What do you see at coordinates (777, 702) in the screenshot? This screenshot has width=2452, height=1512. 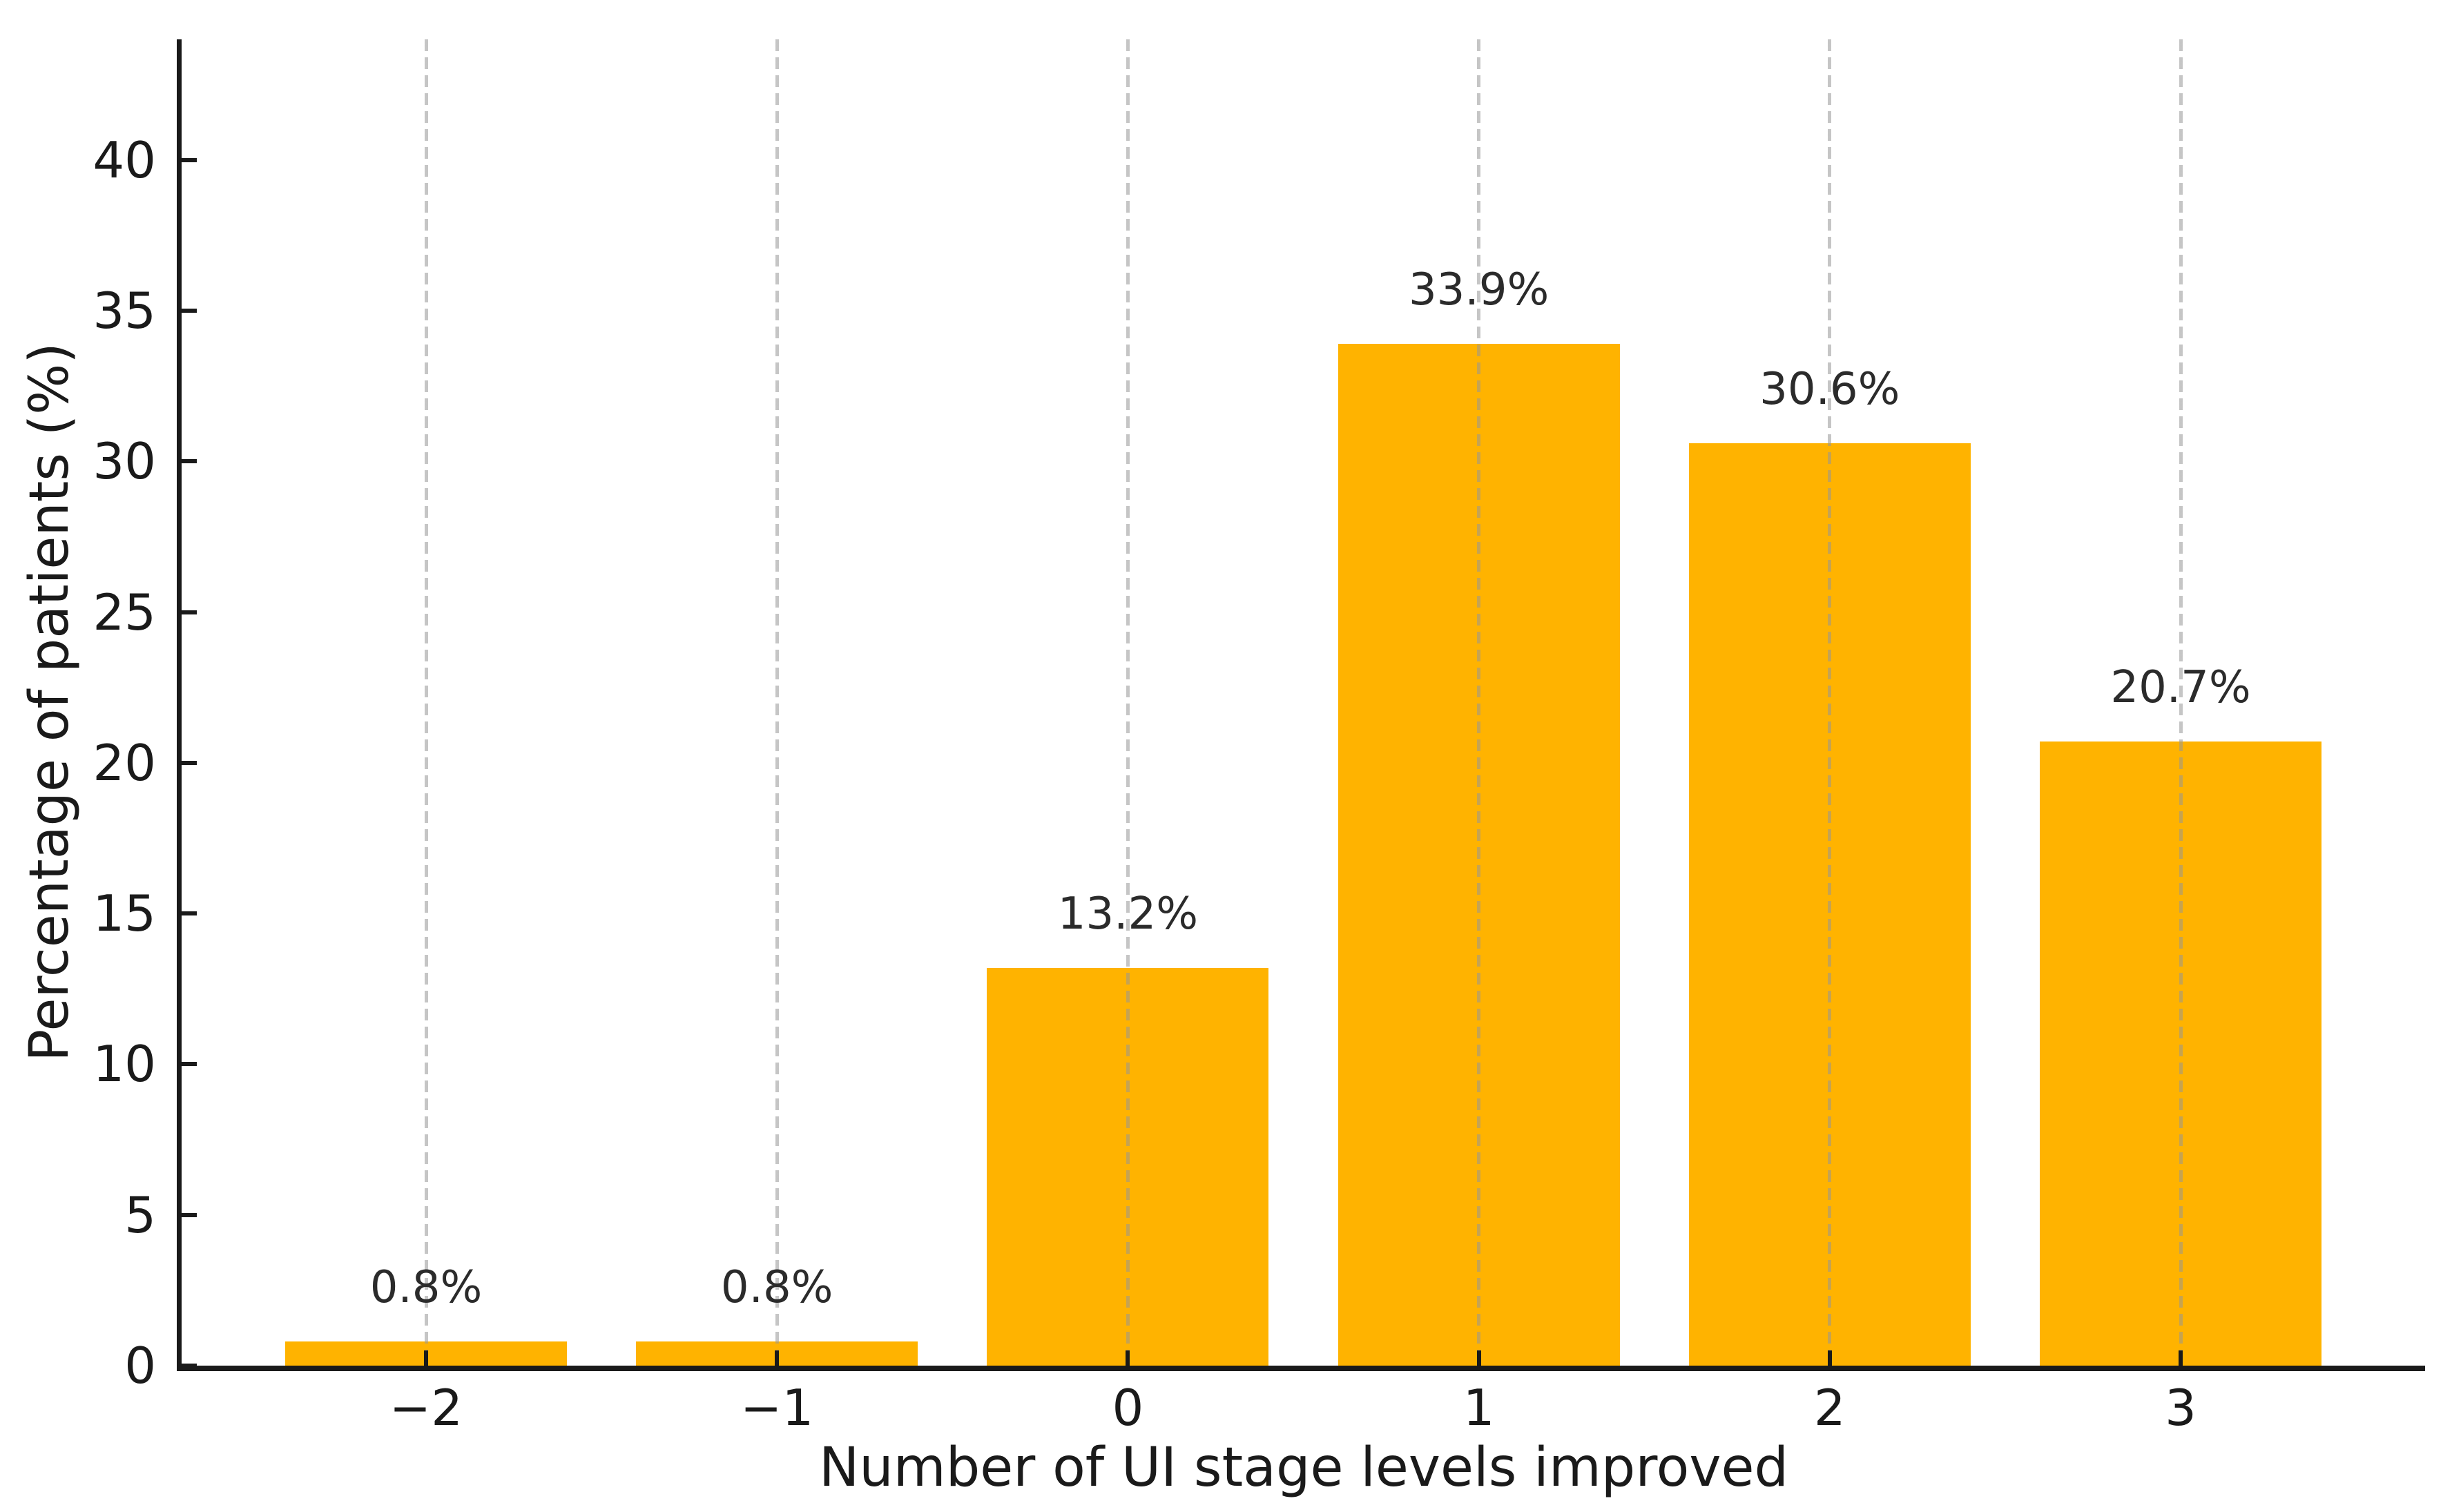 I see `gridline-−1` at bounding box center [777, 702].